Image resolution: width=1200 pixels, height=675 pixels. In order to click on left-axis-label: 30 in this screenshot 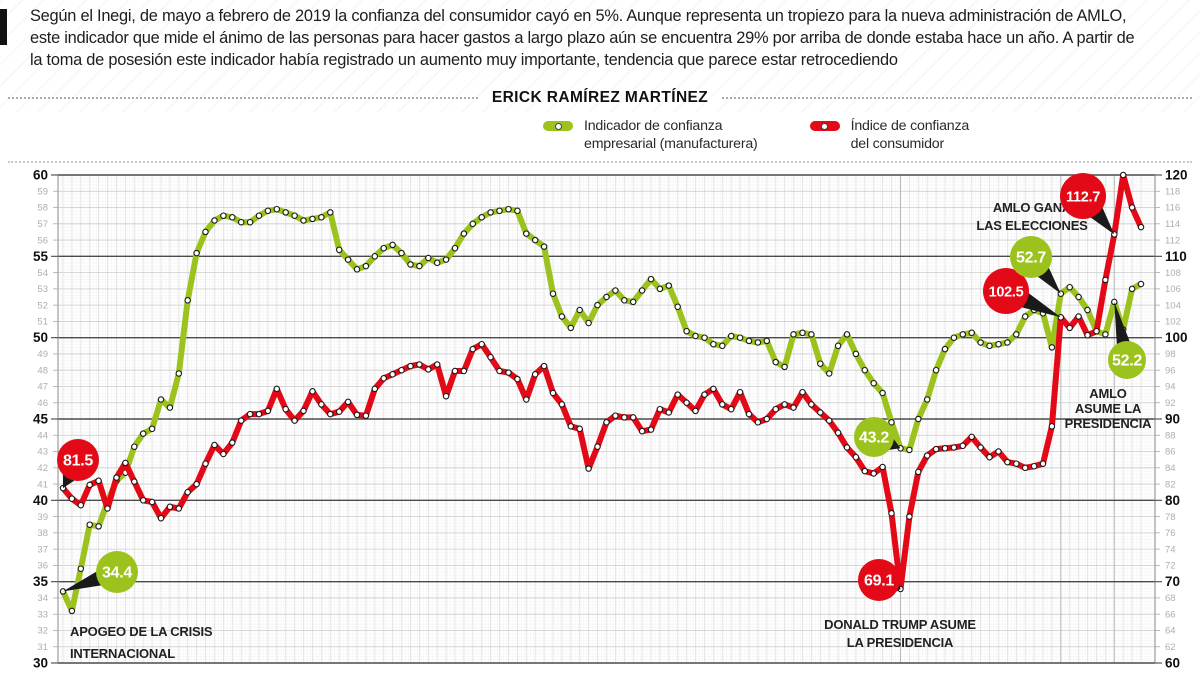, I will do `click(40, 663)`.